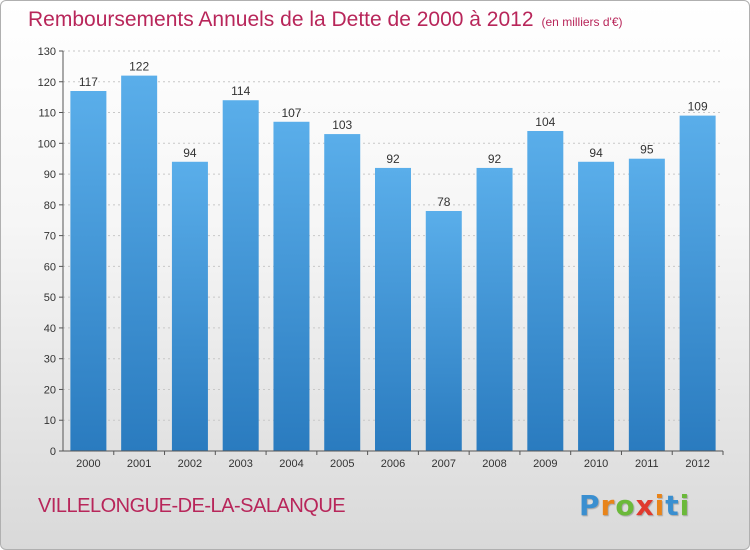 This screenshot has width=750, height=550. Describe the element at coordinates (139, 67) in the screenshot. I see `data-label-2001: 122` at that location.